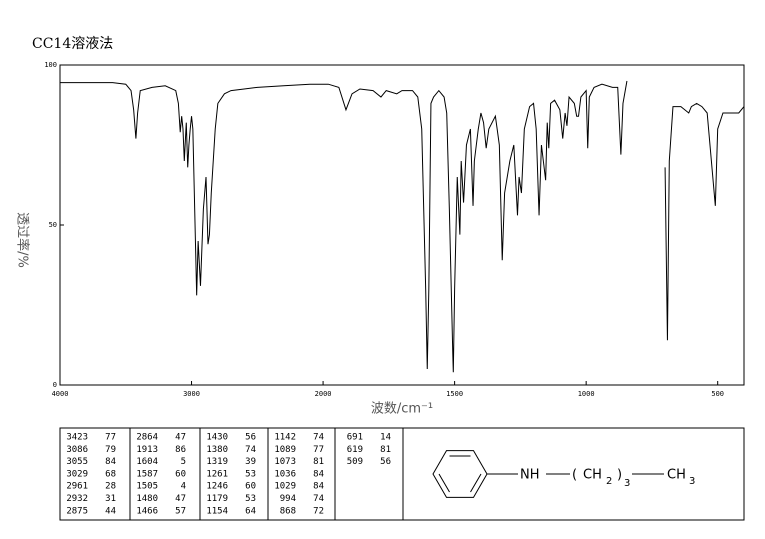 The height and width of the screenshot is (539, 765). I want to click on peak-transmittance: 86, so click(180, 450).